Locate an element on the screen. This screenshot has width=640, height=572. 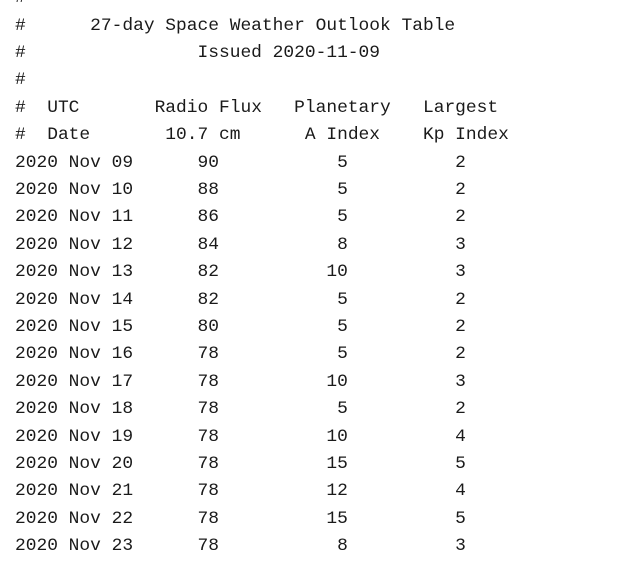
table-row: 2020 Nov 09 90 5 2 is located at coordinates (240, 163).